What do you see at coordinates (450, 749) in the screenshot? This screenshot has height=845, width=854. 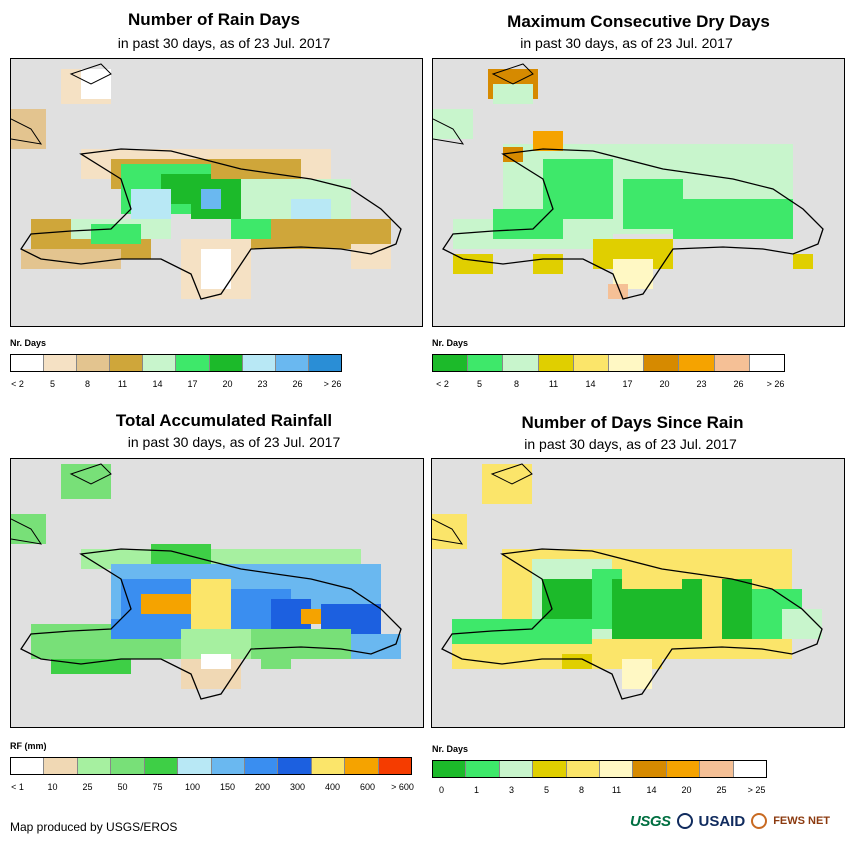 I see `panel4-legend-title: Nr. Days` at bounding box center [450, 749].